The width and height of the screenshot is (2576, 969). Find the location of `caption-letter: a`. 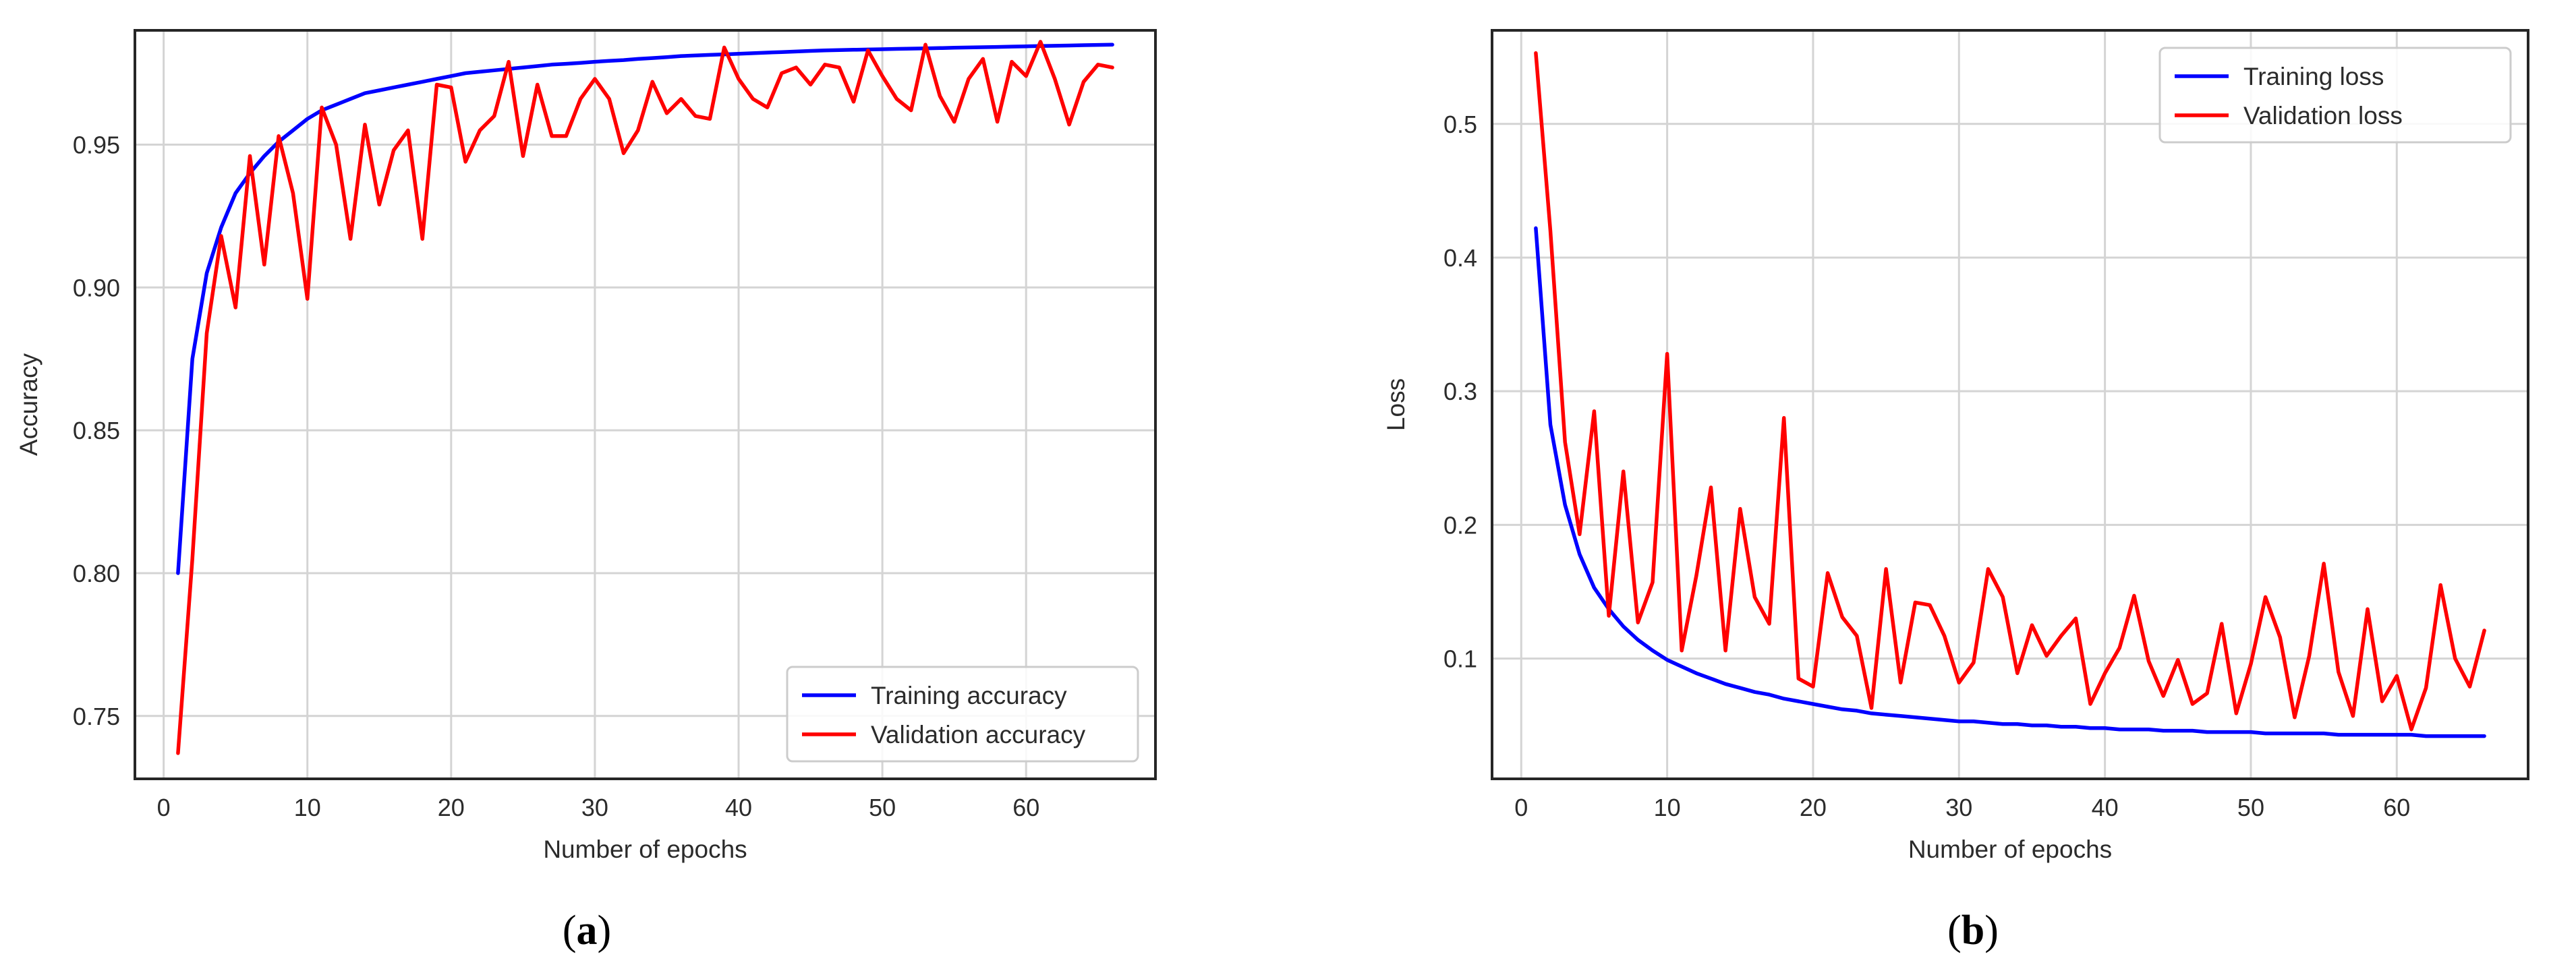

caption-letter: a is located at coordinates (587, 931).